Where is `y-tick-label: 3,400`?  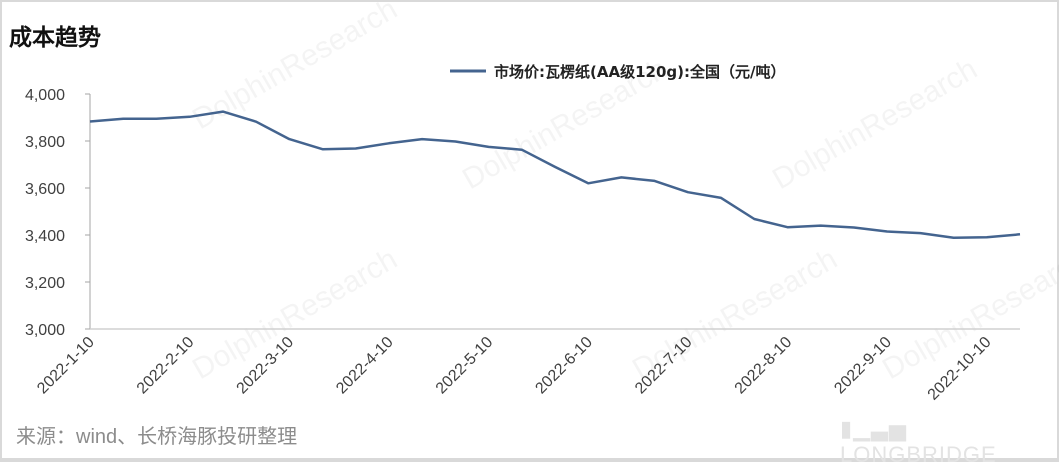 y-tick-label: 3,400 is located at coordinates (45, 236).